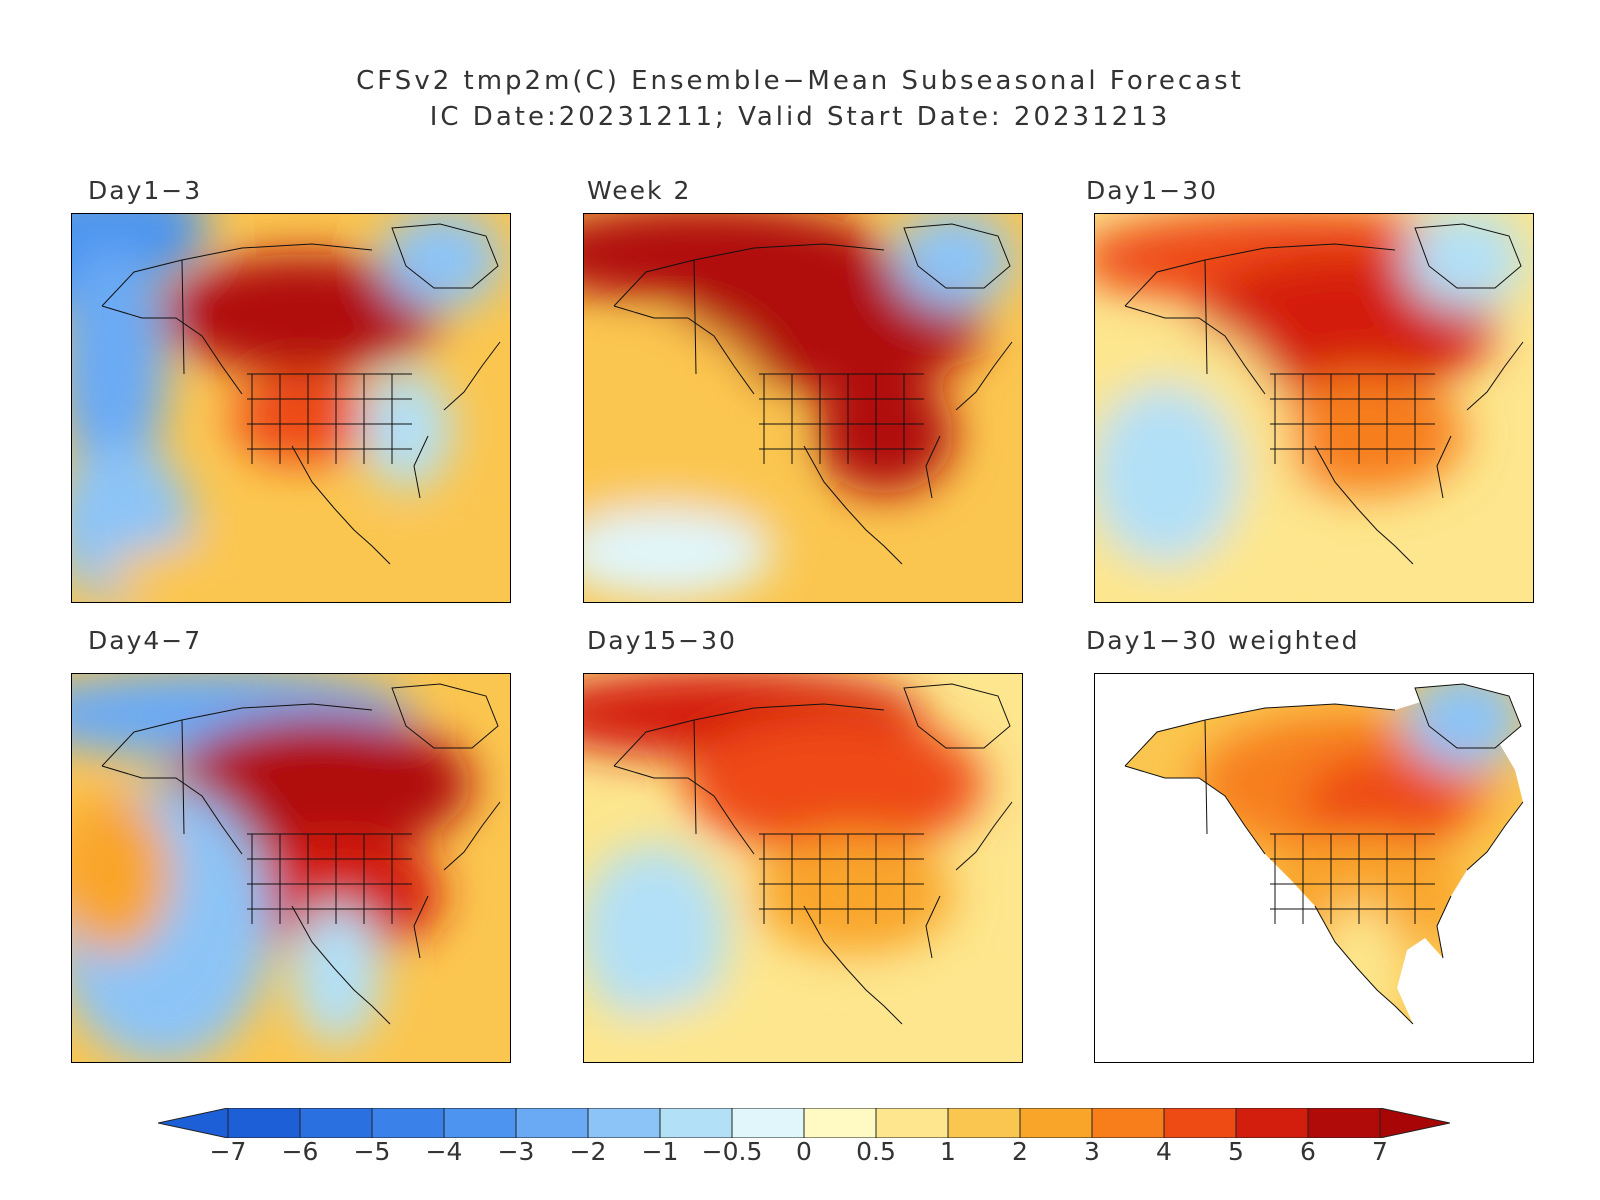  I want to click on colorbar-label: 1, so click(948, 1151).